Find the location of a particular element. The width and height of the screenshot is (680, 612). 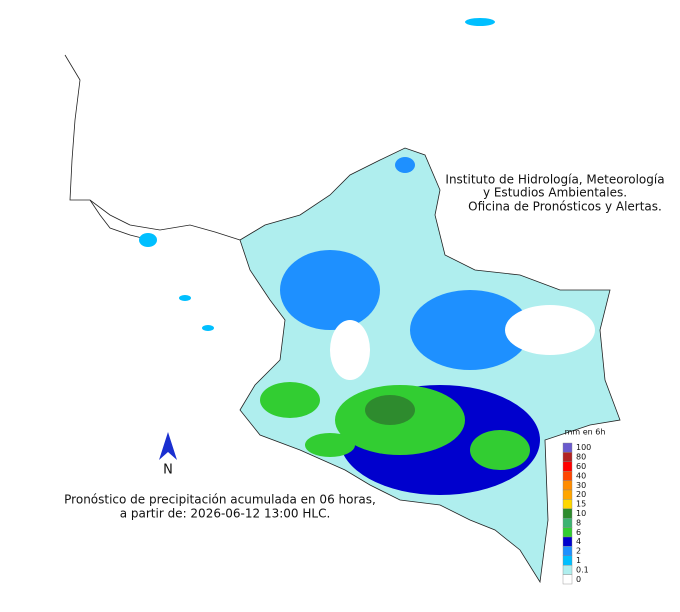

caption-line: a partir de: 2026-06-12 13:00 HLC. is located at coordinates (225, 514).